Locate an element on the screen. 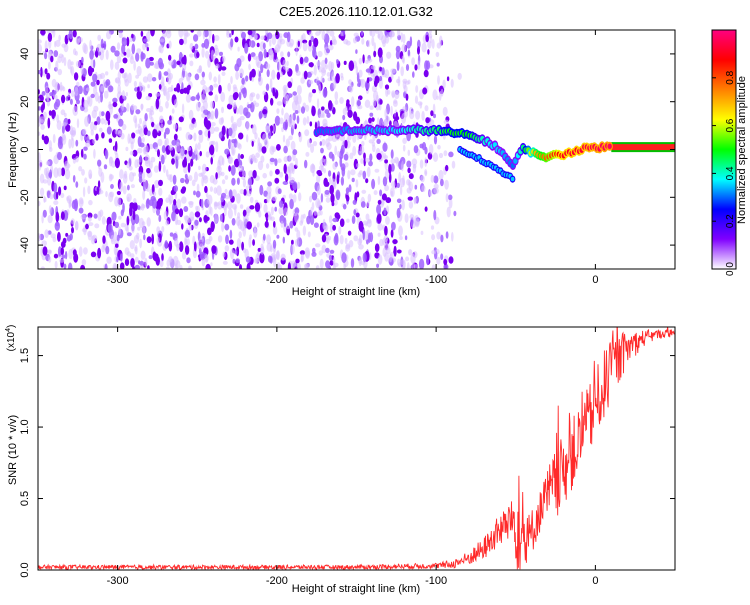 The width and height of the screenshot is (750, 605). spectrogram-y-tick-label: -40 is located at coordinates (25, 245).